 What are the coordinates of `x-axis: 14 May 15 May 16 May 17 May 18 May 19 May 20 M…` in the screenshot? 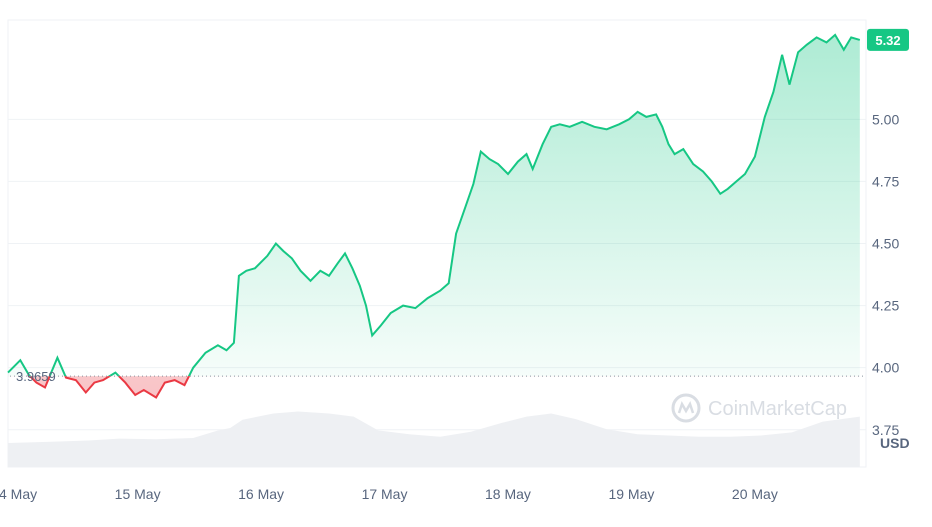 It's located at (389, 494).